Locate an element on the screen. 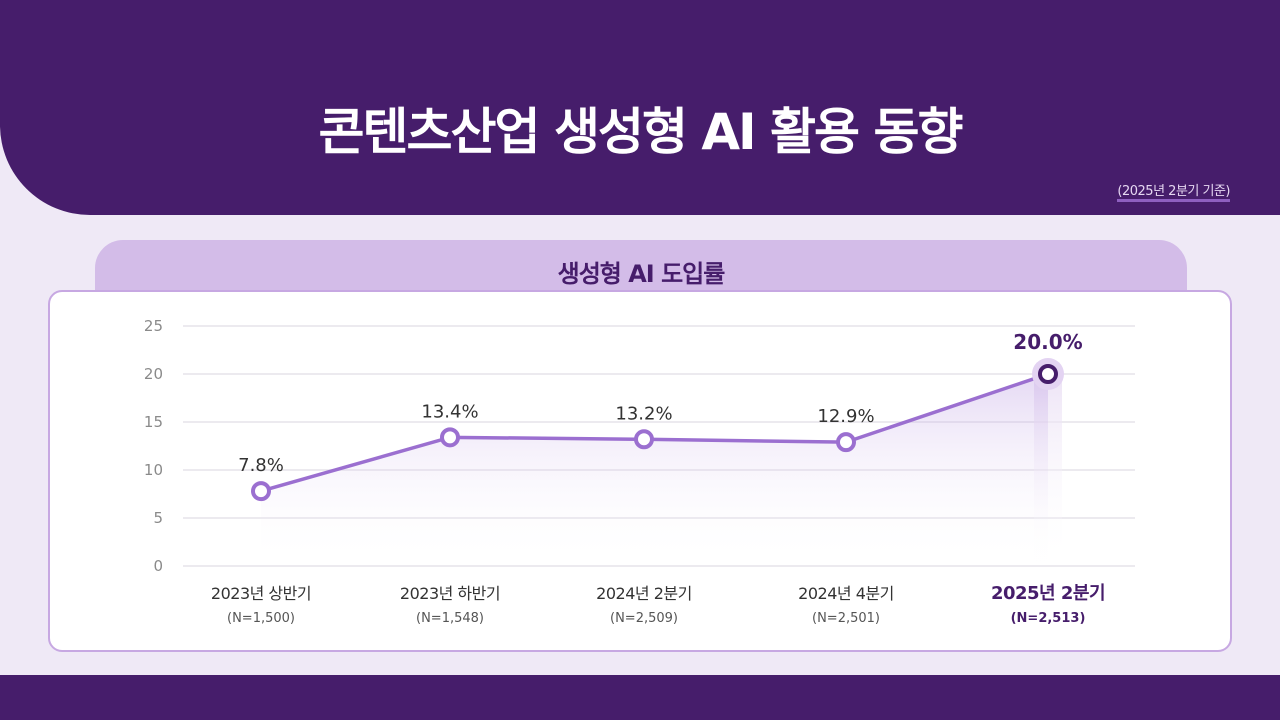 Image resolution: width=1280 pixels, height=720 pixels. data-label: 13.4% is located at coordinates (449, 411).